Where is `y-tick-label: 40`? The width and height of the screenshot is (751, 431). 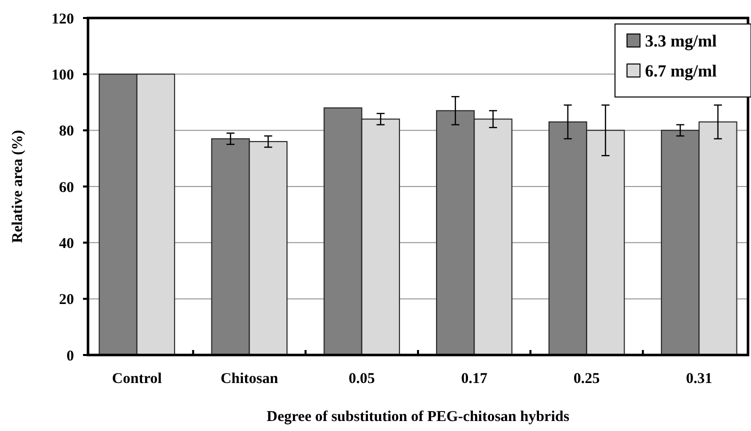
y-tick-label: 40 is located at coordinates (66, 244).